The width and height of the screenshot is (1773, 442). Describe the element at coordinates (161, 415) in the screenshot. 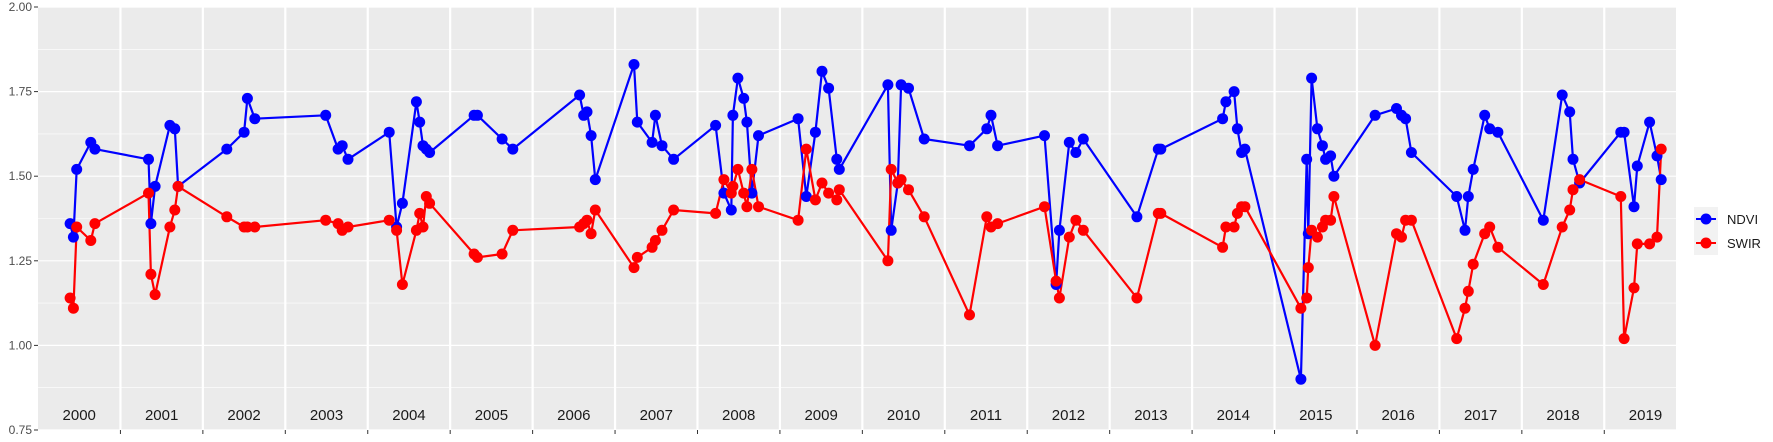

I see `year-label: 2001` at that location.